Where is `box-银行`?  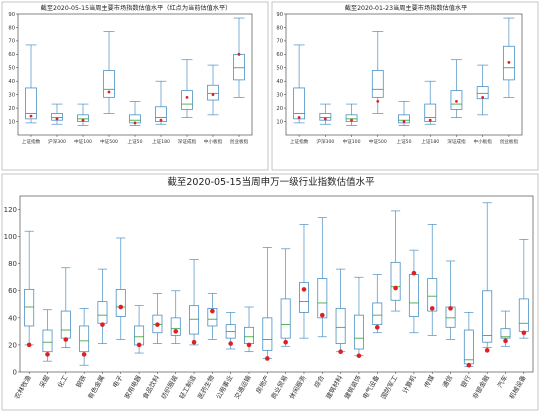
box-银行 is located at coordinates (468, 340).